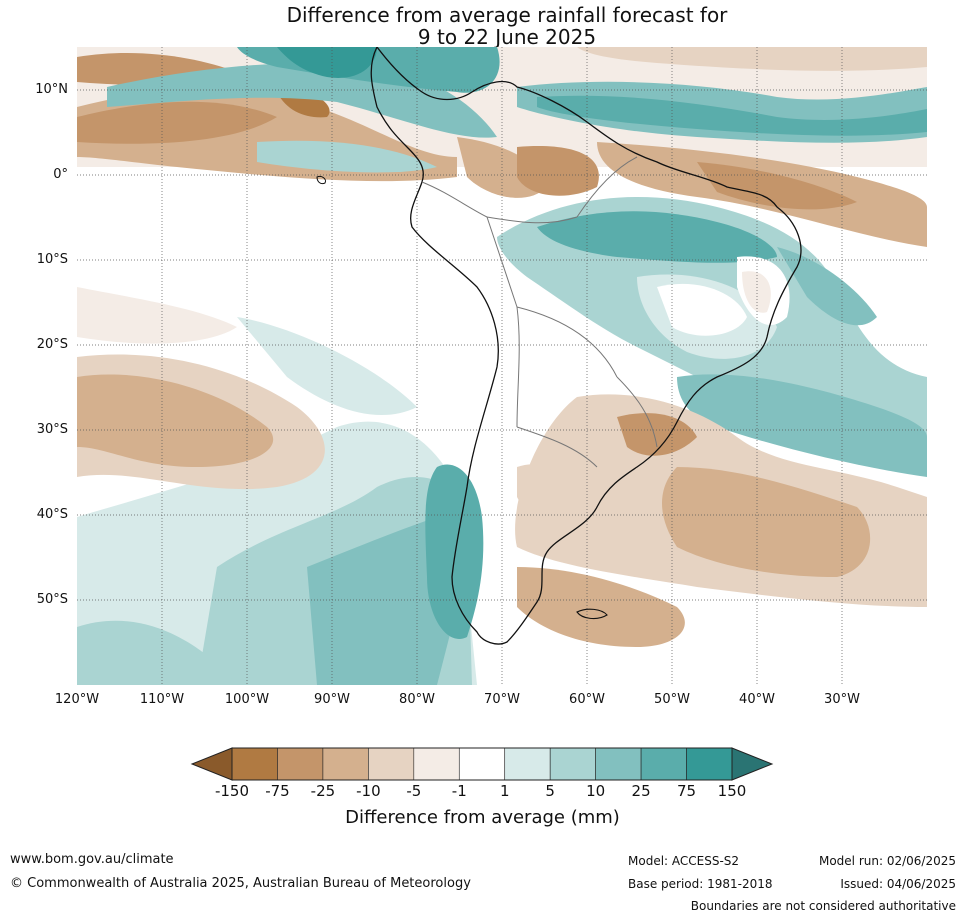  I want to click on colorbar-tick-label: 10, so click(596, 791).